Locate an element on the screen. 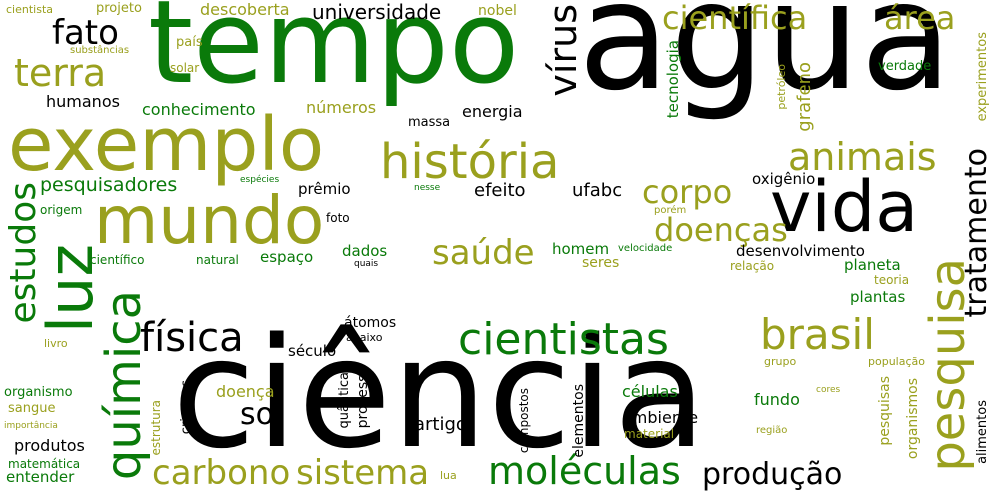 The height and width of the screenshot is (500, 1000). word-artigo: artigo is located at coordinates (440, 424).